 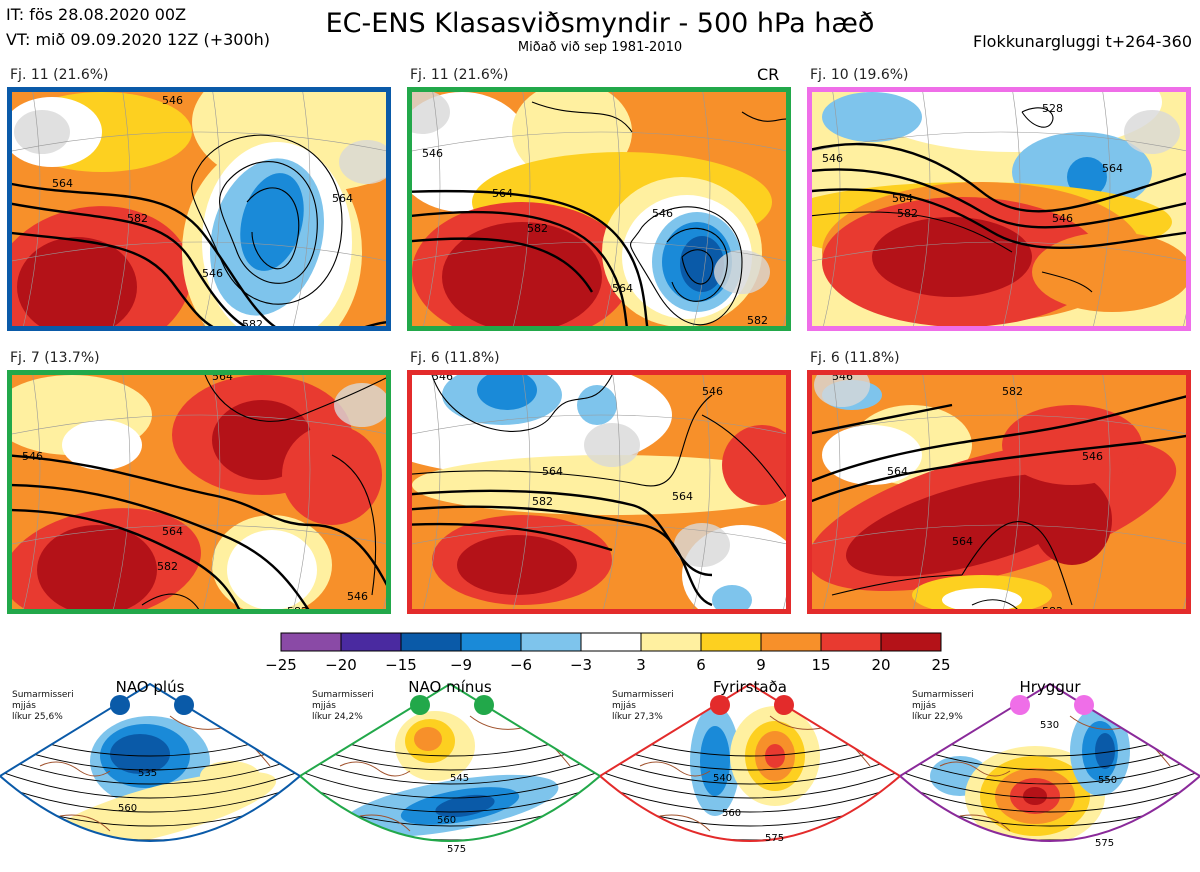 I want to click on regime-name: NAO plús, so click(x=150, y=687).